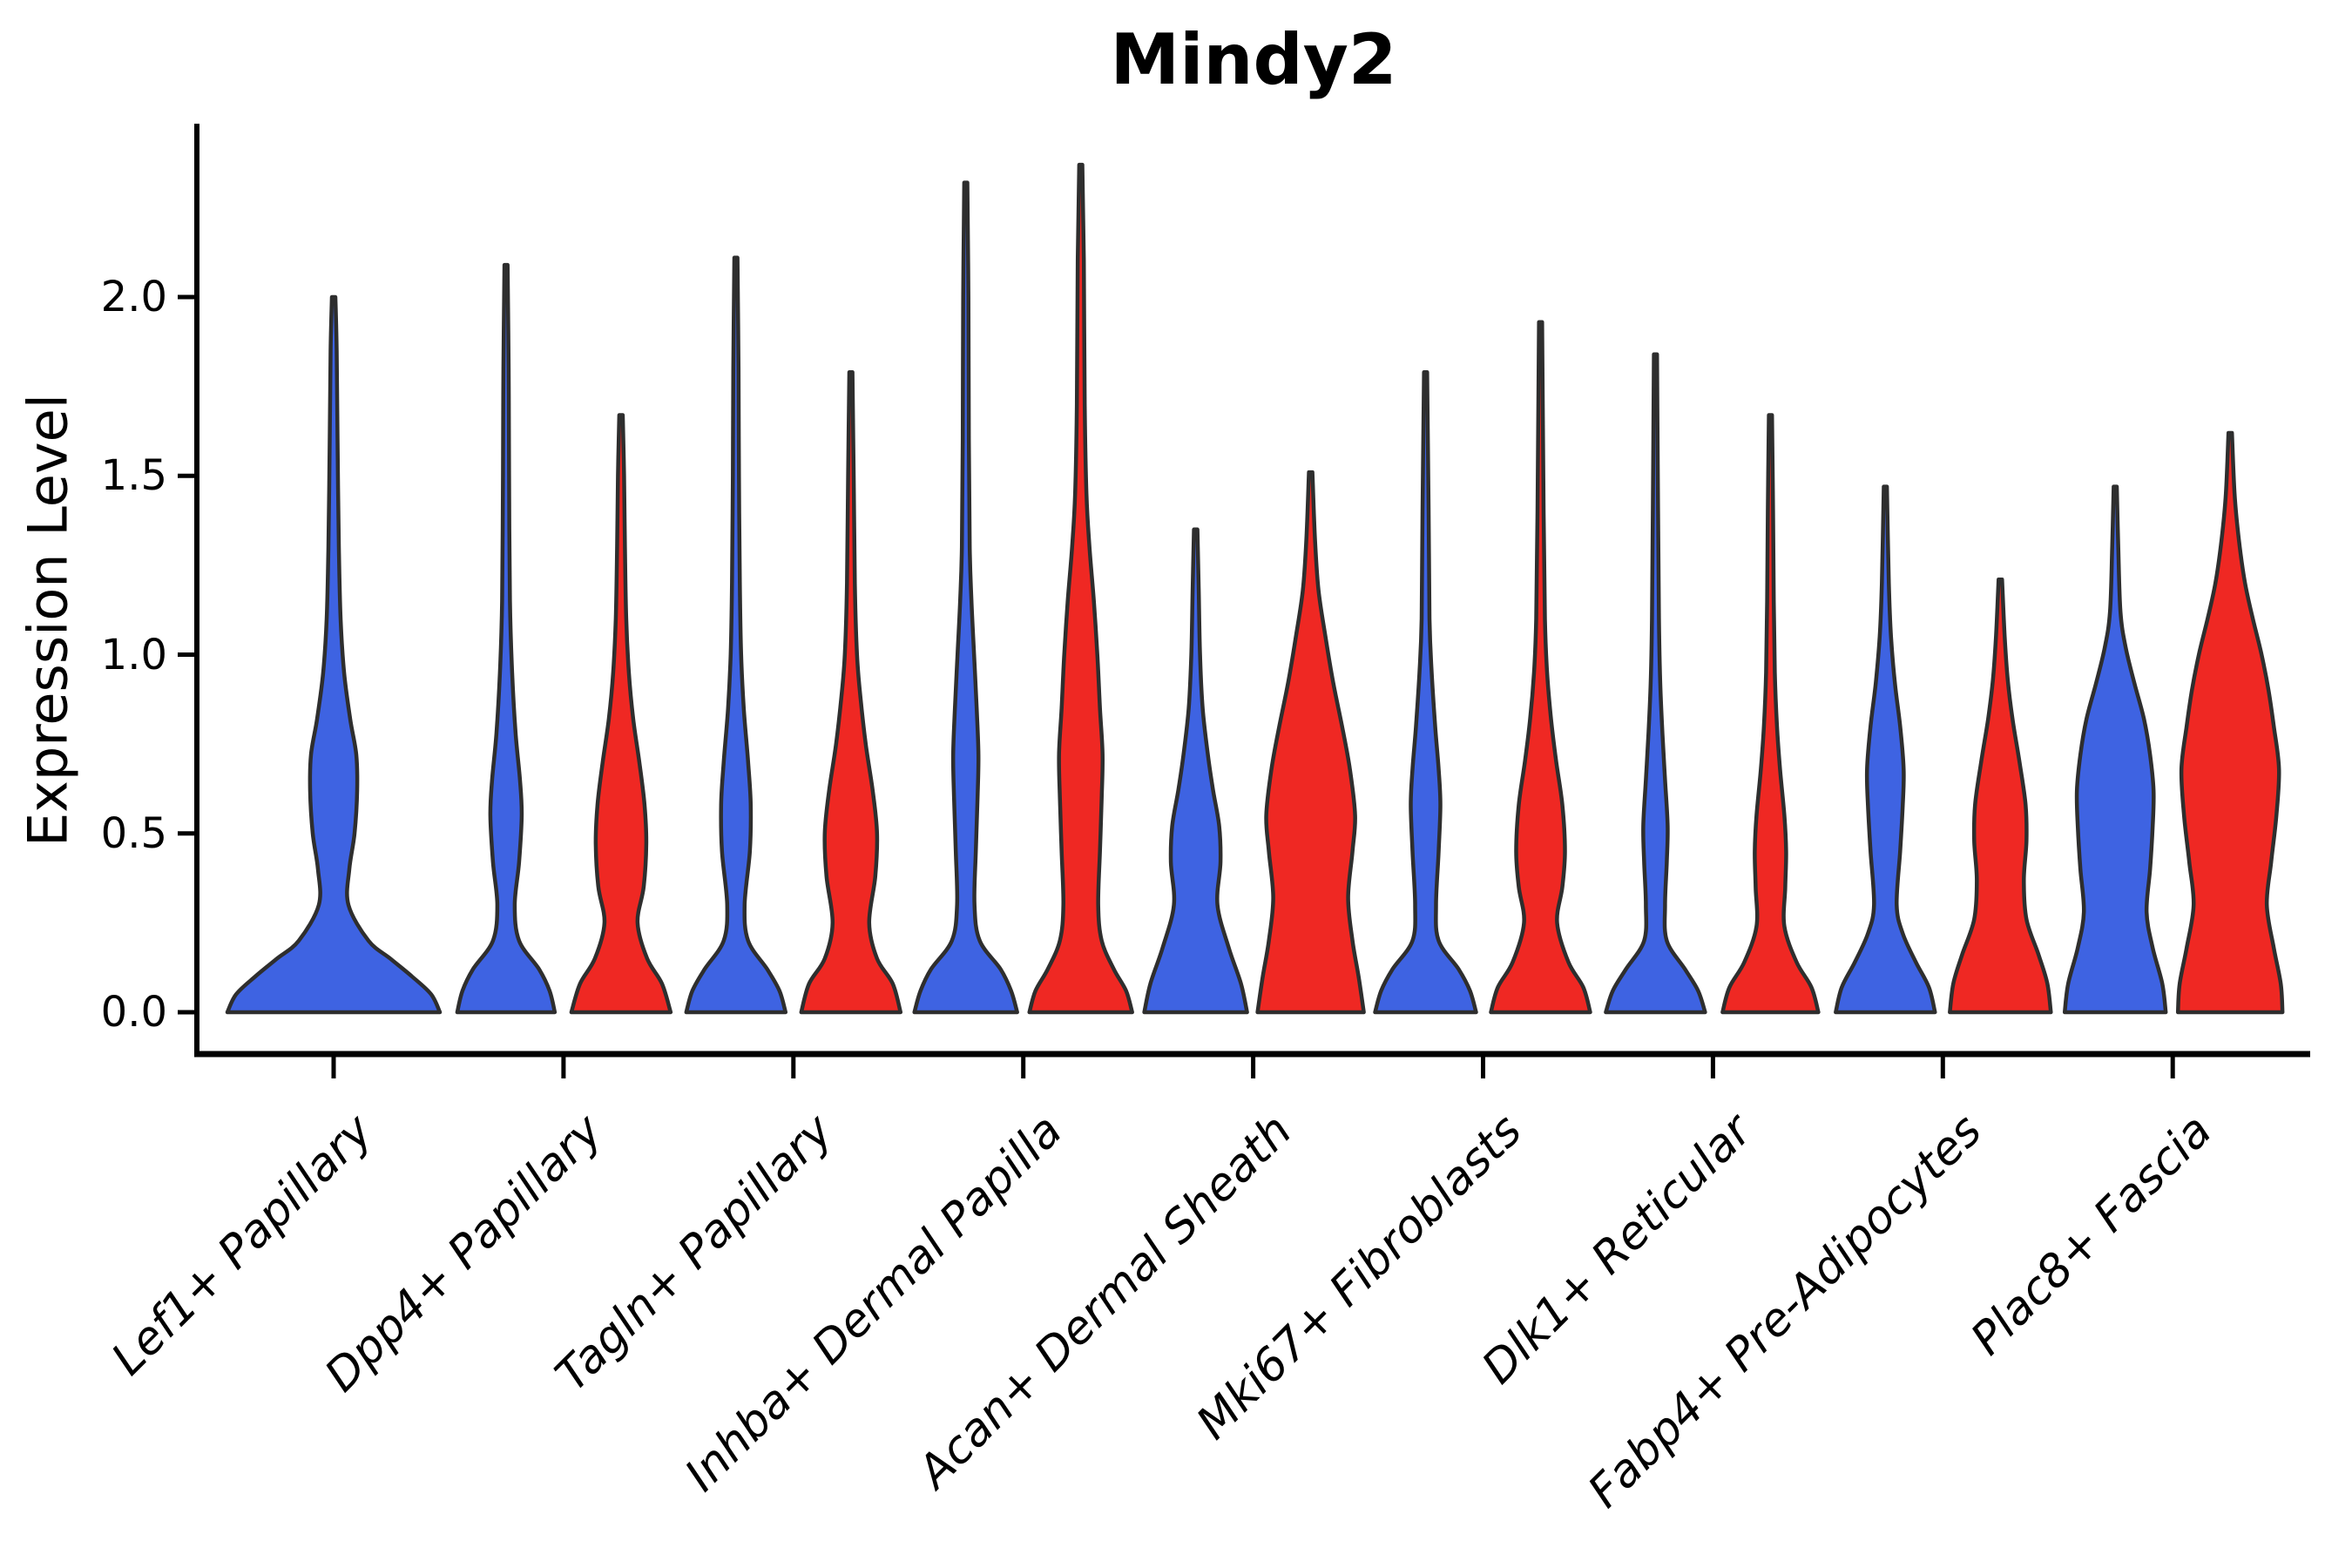 Image resolution: width=2352 pixels, height=1568 pixels. I want to click on violin-blue-cat6, so click(1655, 683).